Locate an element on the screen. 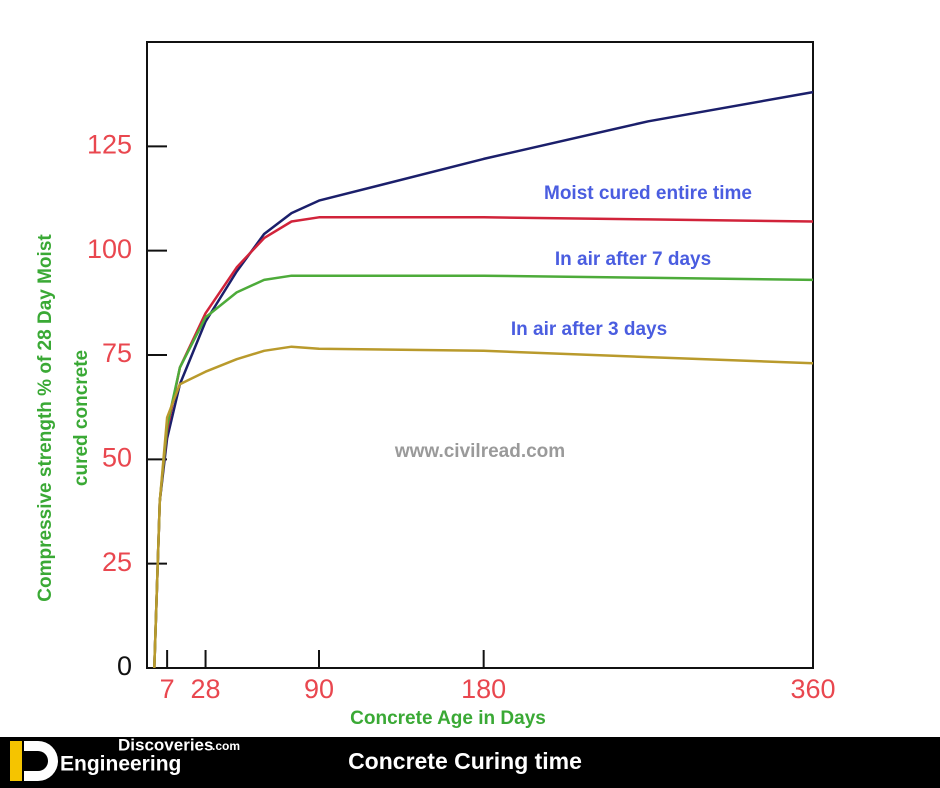 The image size is (940, 788). footer-bar is located at coordinates (470, 762).